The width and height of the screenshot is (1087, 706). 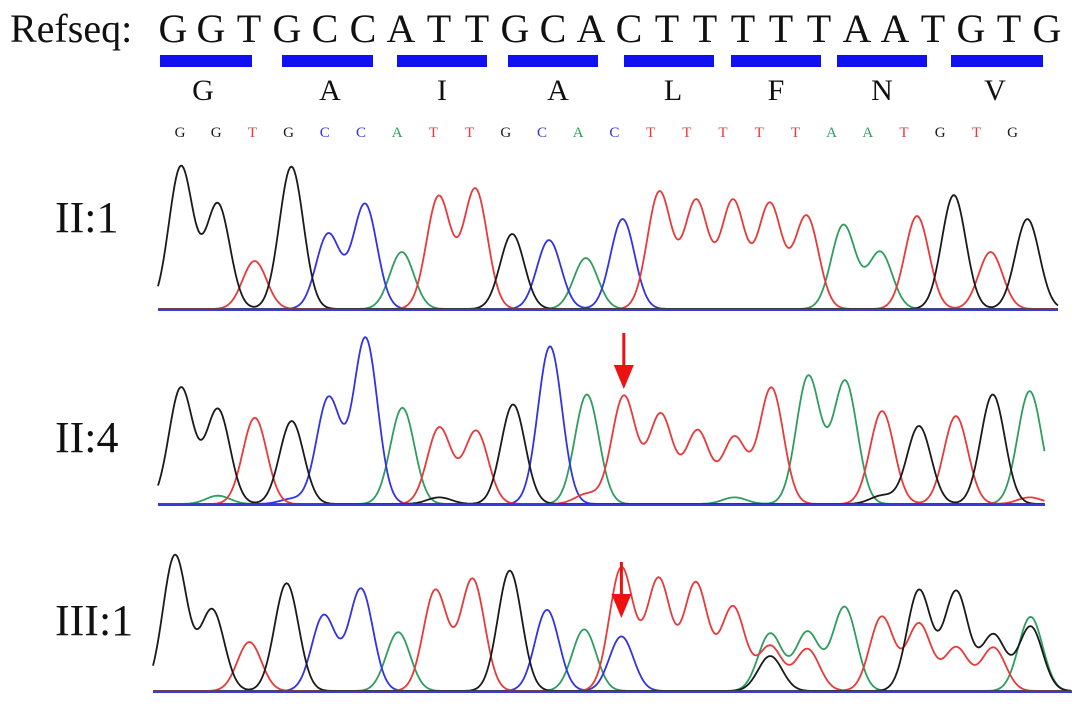 What do you see at coordinates (71, 28) in the screenshot?
I see `refseq-label: Refseq:` at bounding box center [71, 28].